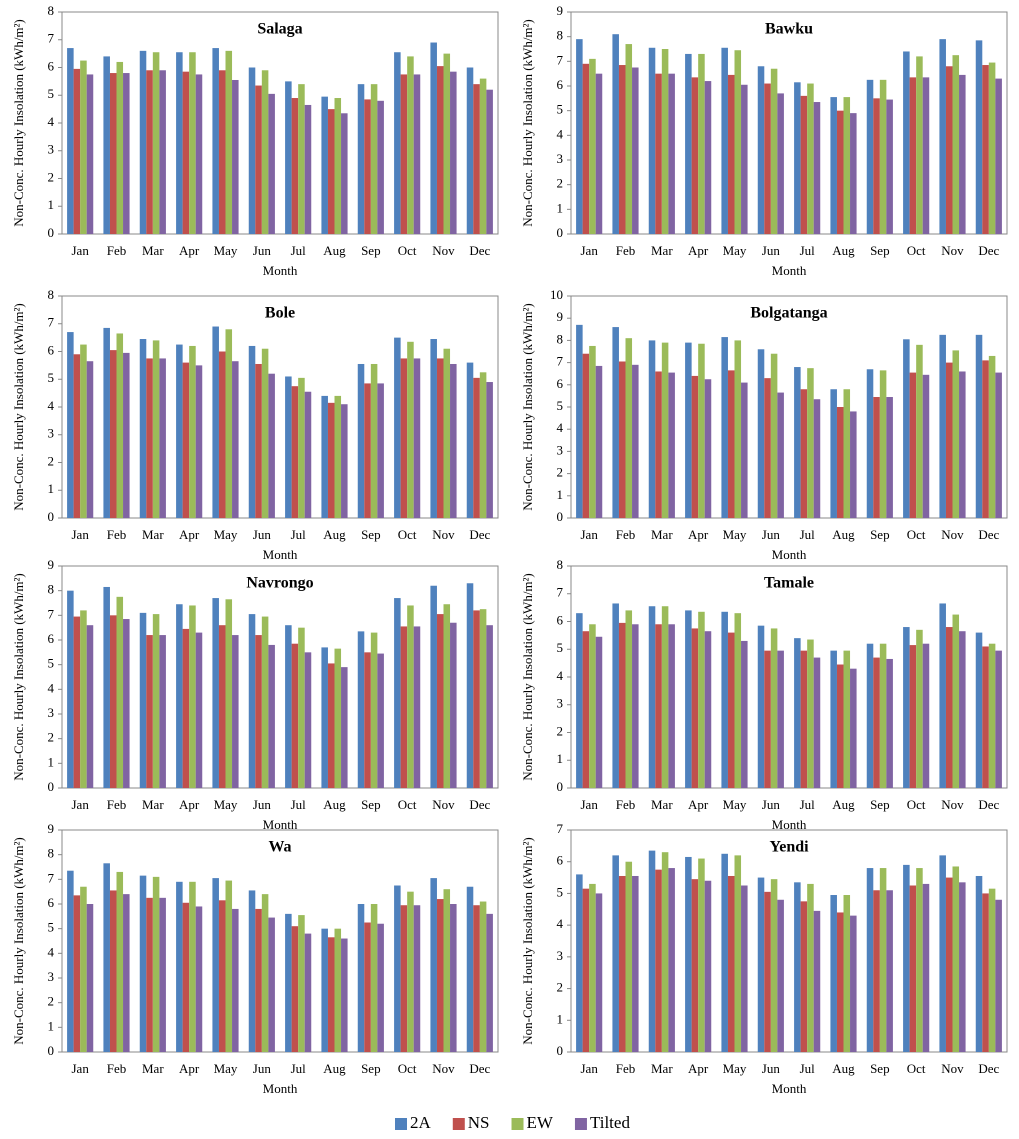  Describe the element at coordinates (51, 927) in the screenshot. I see `y-tick-label: 5` at that location.